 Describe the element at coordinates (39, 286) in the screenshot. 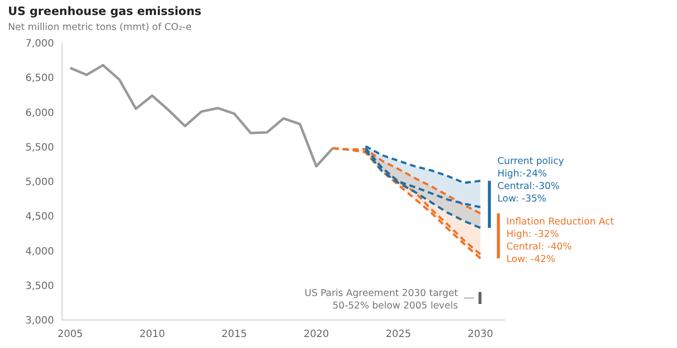

I see `y-tick-label: 3,500` at that location.